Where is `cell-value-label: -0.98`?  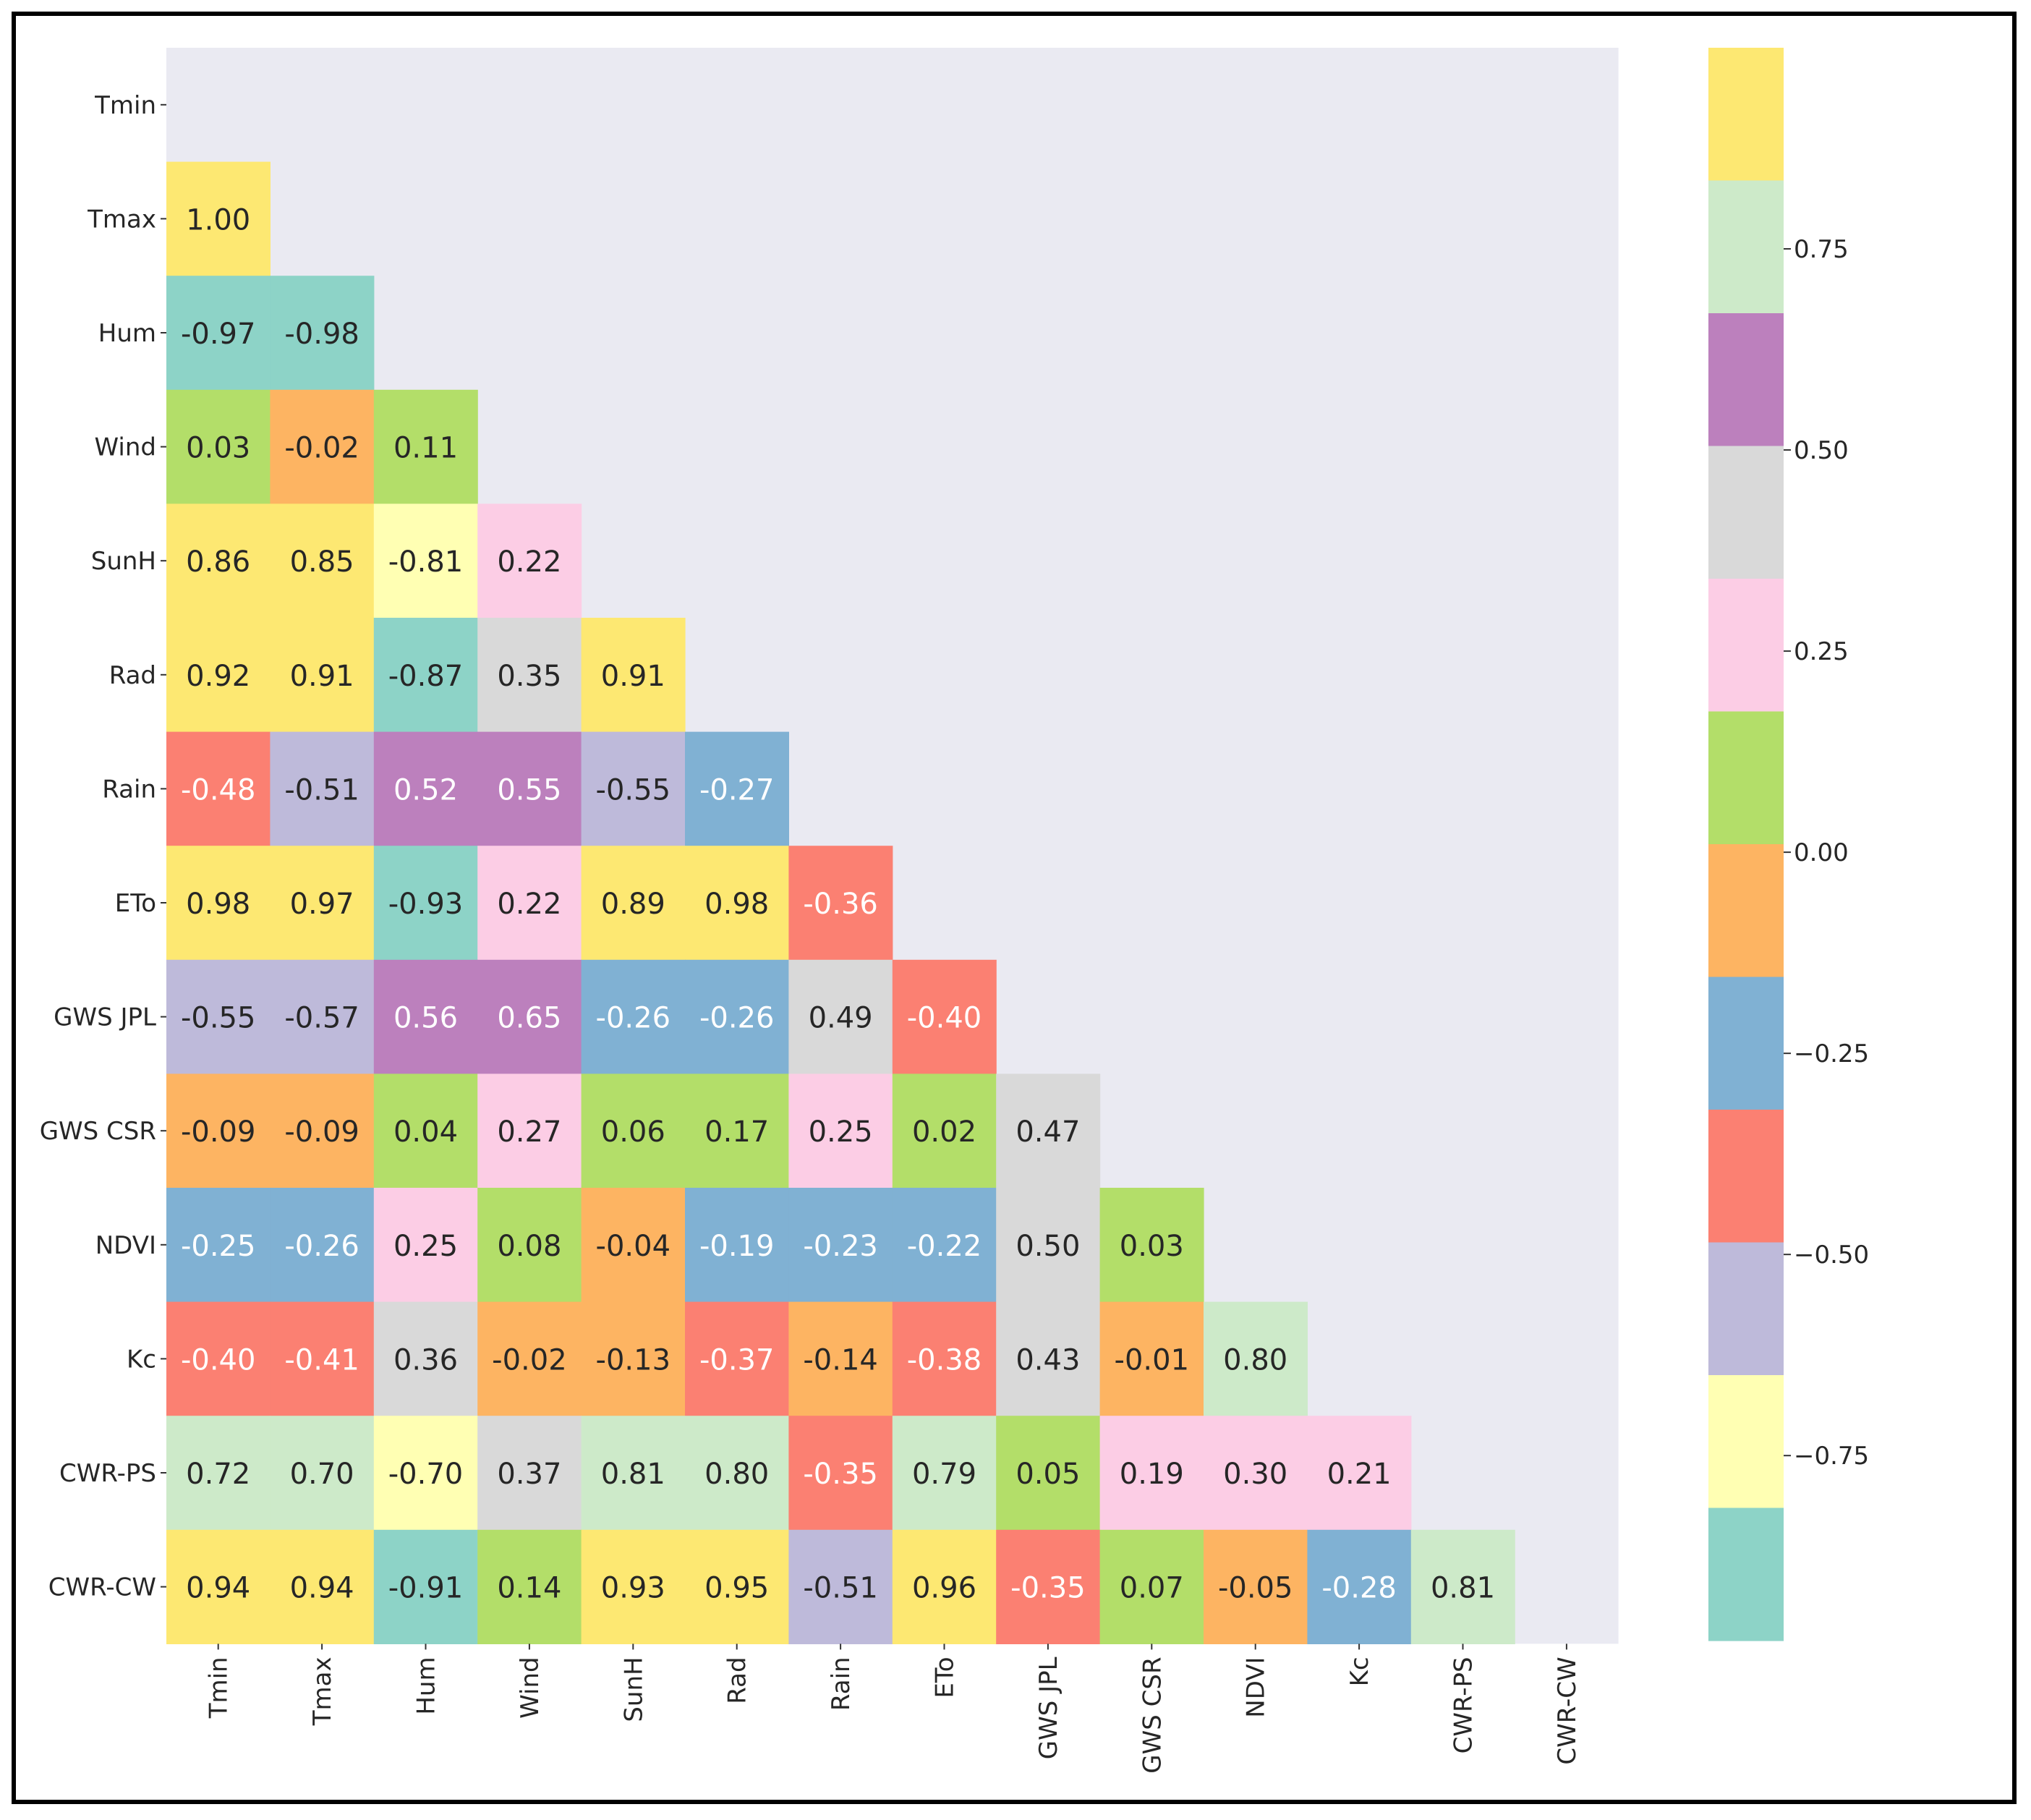 cell-value-label: -0.98 is located at coordinates (321, 334).